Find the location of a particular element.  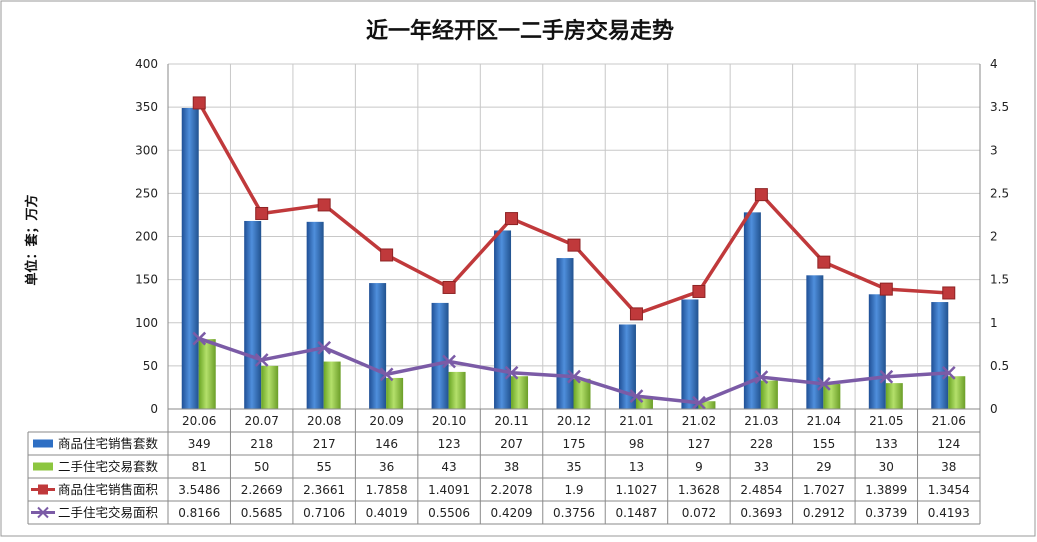

data-table-cell: 146 is located at coordinates (386, 444).